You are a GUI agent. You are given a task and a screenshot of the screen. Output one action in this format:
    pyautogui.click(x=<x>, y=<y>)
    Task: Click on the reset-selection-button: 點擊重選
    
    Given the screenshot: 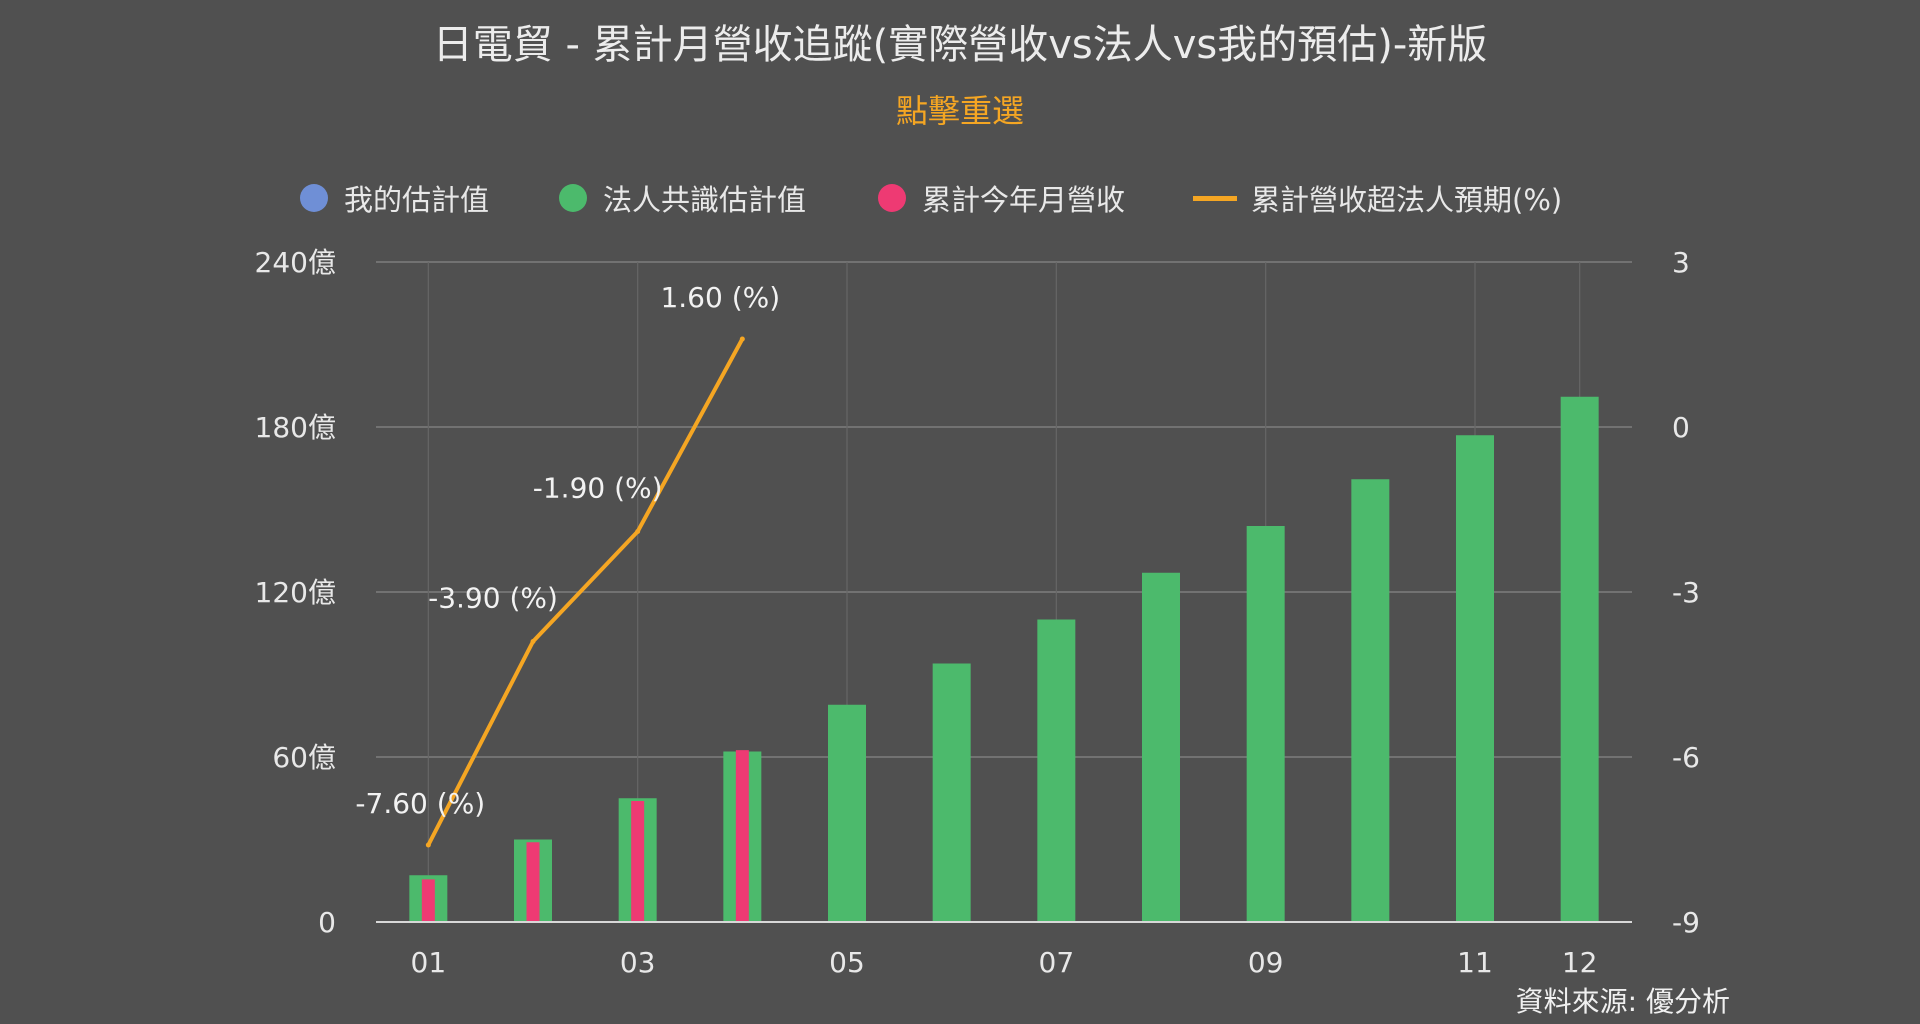 What is the action you would take?
    pyautogui.click(x=959, y=111)
    